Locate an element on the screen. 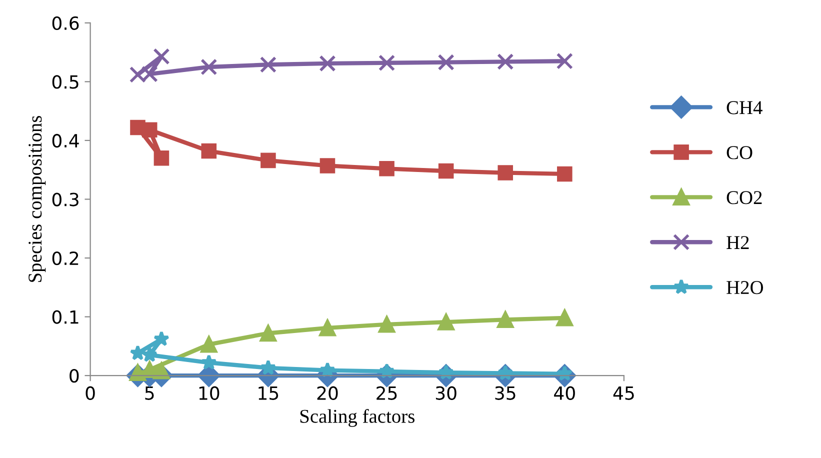 This screenshot has width=821, height=458. legend-label: H2O is located at coordinates (745, 287).